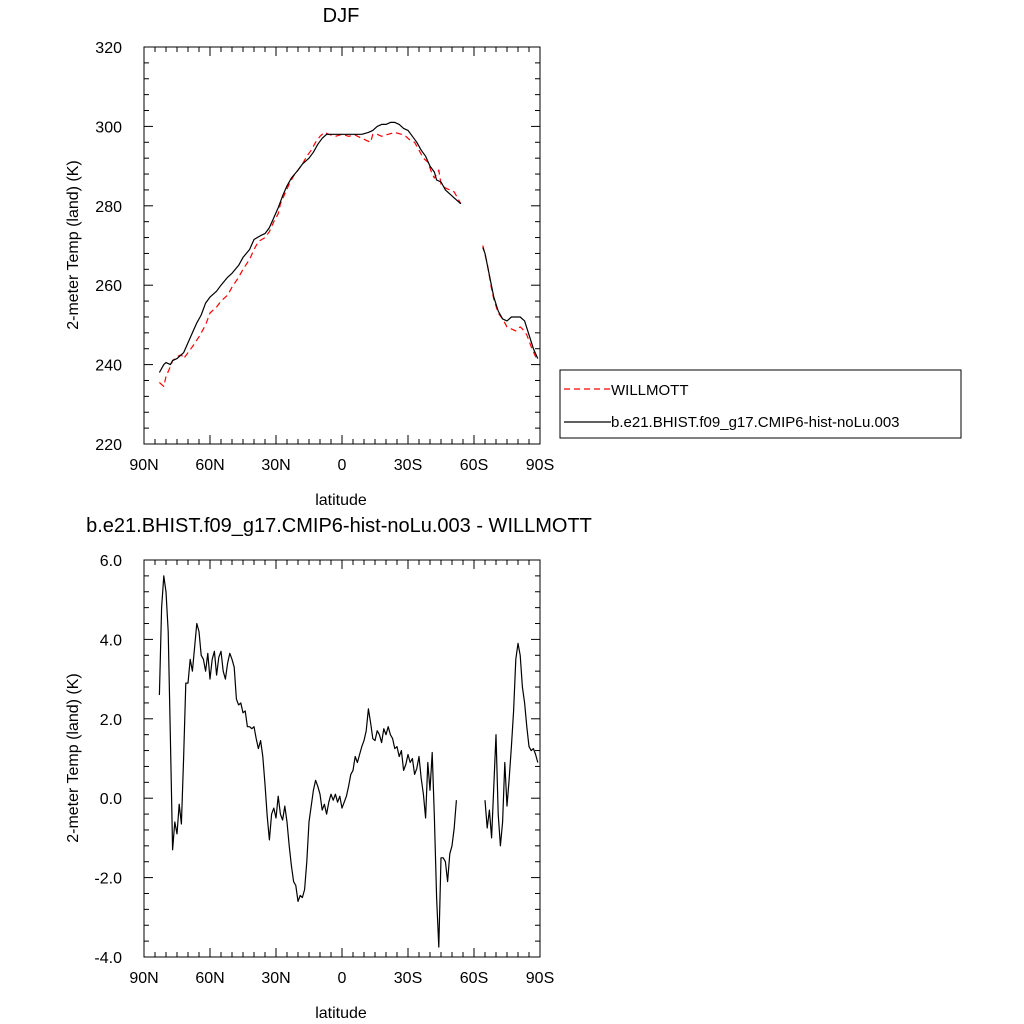 The height and width of the screenshot is (1024, 1024). I want to click on y-tick-label: 320, so click(108, 48).